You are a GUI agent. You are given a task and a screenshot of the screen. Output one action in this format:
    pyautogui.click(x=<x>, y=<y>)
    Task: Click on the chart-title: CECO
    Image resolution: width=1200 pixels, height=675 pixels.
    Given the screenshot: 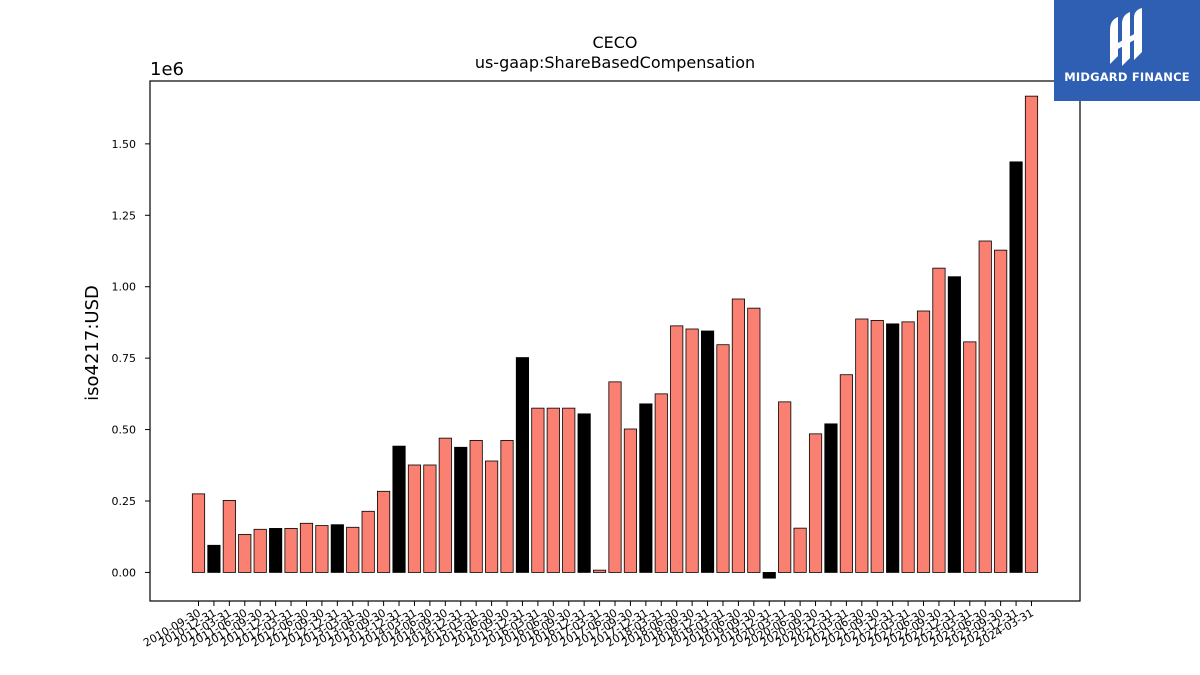 What is the action you would take?
    pyautogui.click(x=614, y=42)
    